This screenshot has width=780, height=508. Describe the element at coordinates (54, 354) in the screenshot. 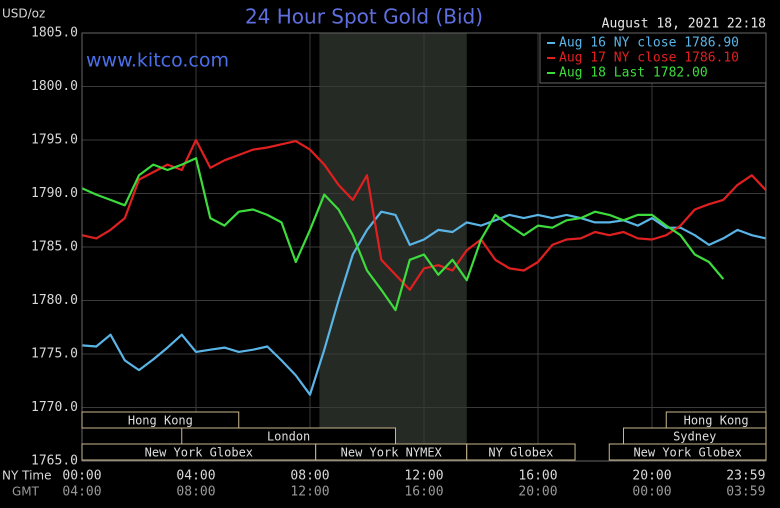

I see `y-tick-label: 1775.0` at that location.